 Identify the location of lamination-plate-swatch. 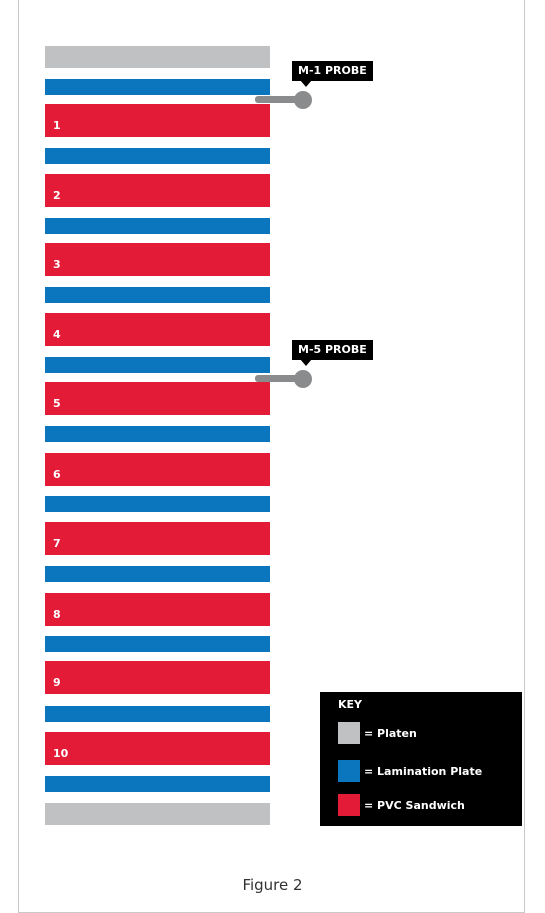
(349, 771).